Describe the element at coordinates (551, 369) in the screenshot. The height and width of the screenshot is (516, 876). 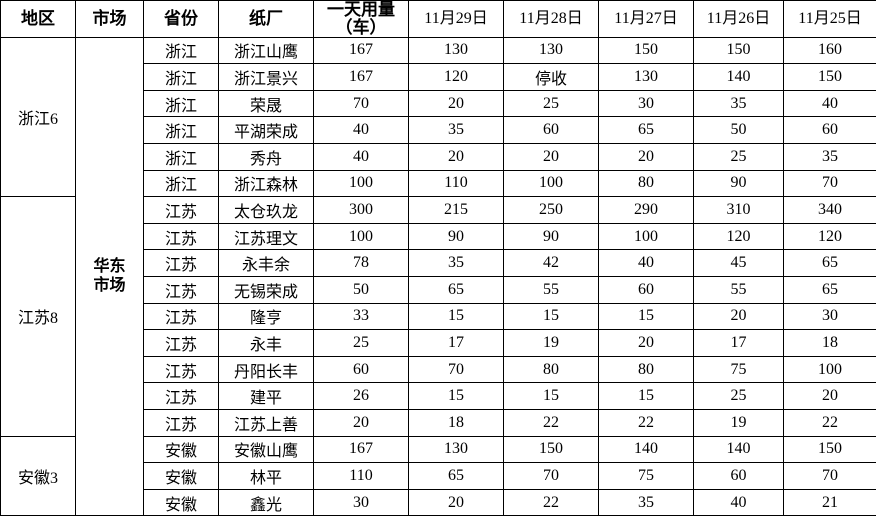
I see `price-cell-1128: 80` at that location.